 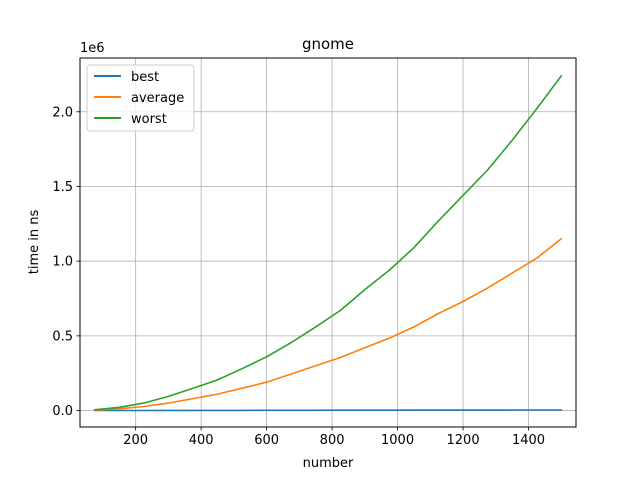 What do you see at coordinates (332, 440) in the screenshot?
I see `x-tick-label: 800` at bounding box center [332, 440].